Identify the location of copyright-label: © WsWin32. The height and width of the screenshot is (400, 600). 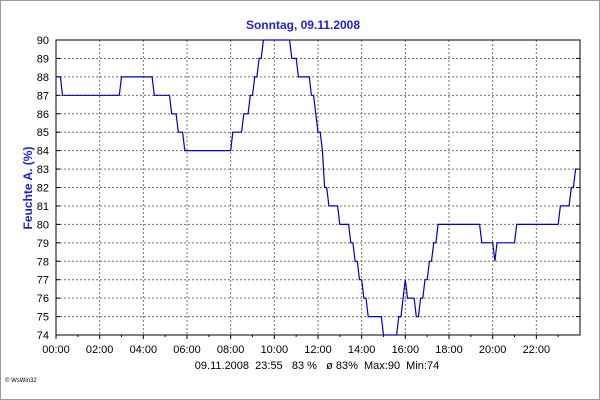
(21, 380).